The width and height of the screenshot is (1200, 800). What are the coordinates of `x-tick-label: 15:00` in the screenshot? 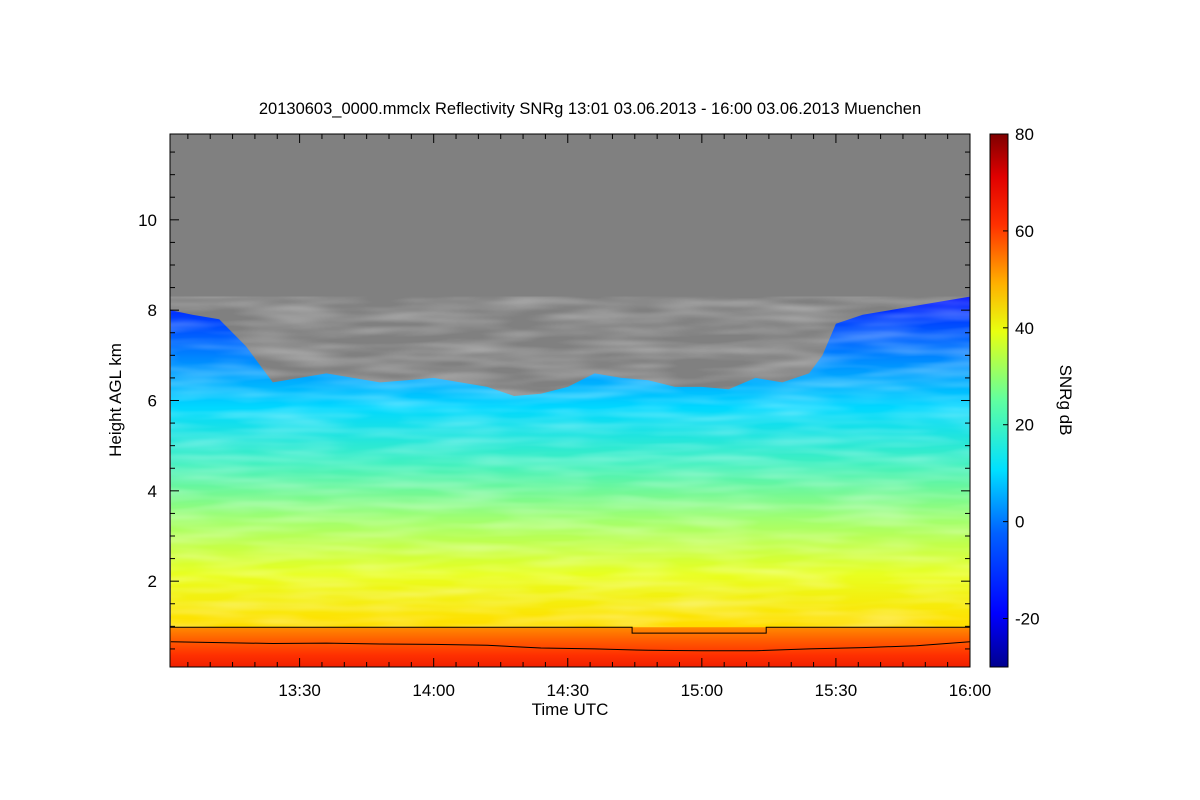 It's located at (702, 690).